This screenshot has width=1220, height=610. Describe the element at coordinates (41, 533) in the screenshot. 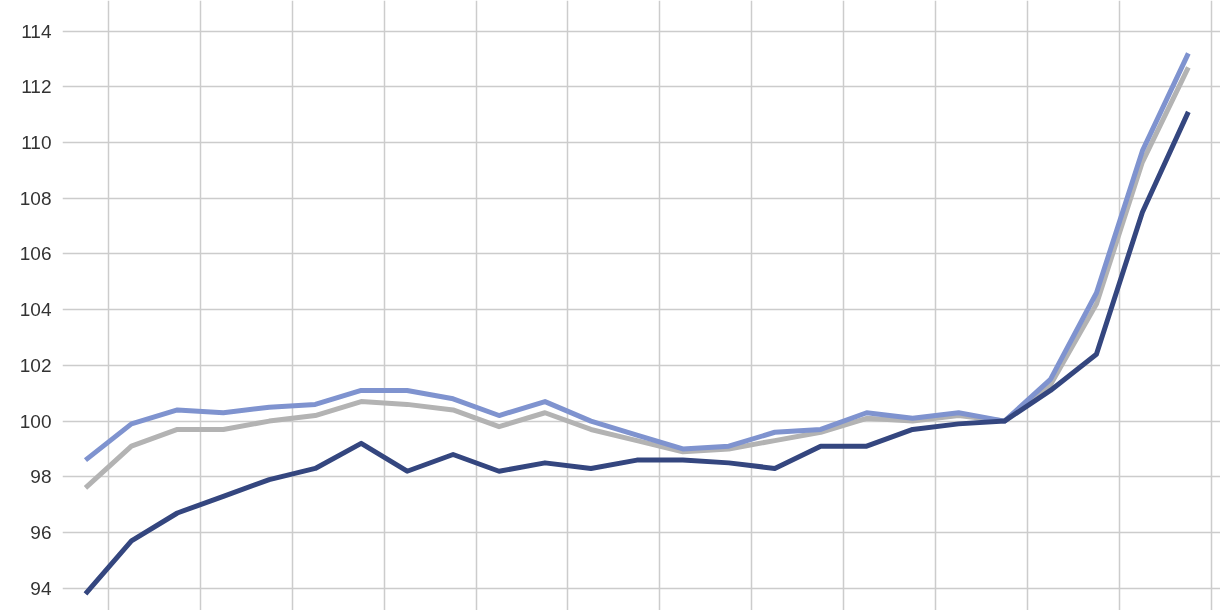

I see `y-tick-label: 96` at that location.